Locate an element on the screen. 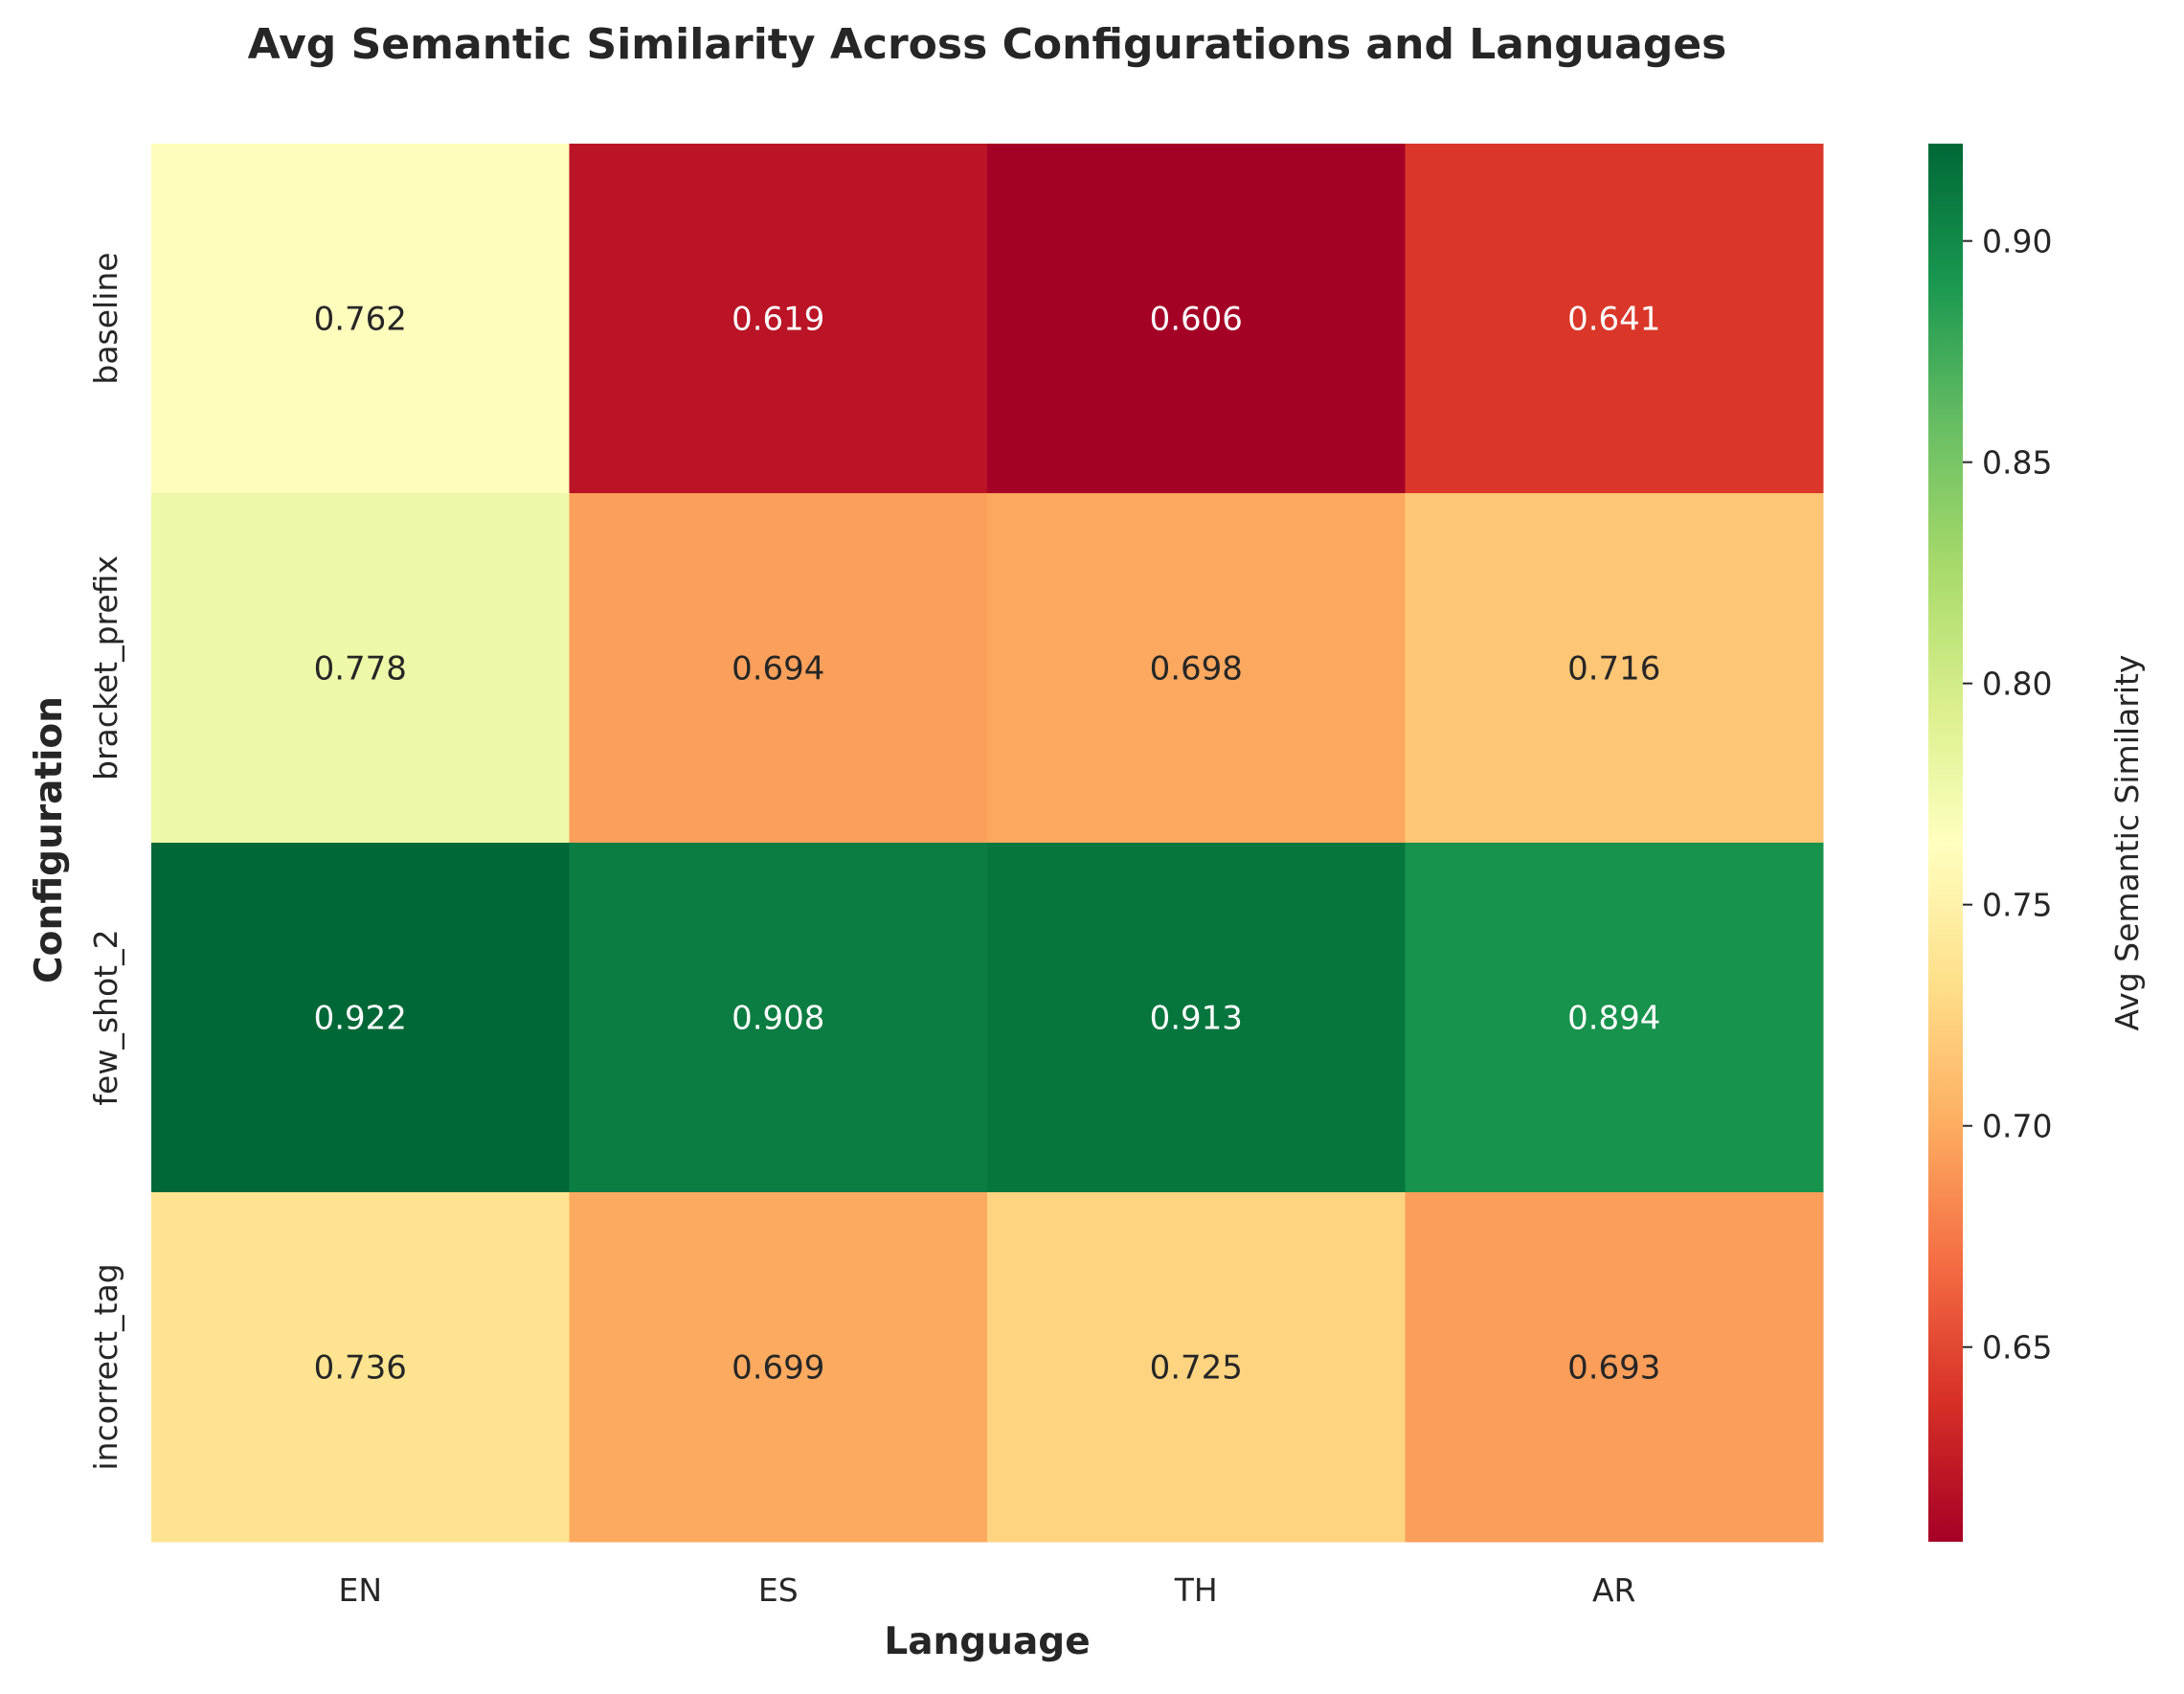  cell-value-label: 0.641 is located at coordinates (1614, 320).